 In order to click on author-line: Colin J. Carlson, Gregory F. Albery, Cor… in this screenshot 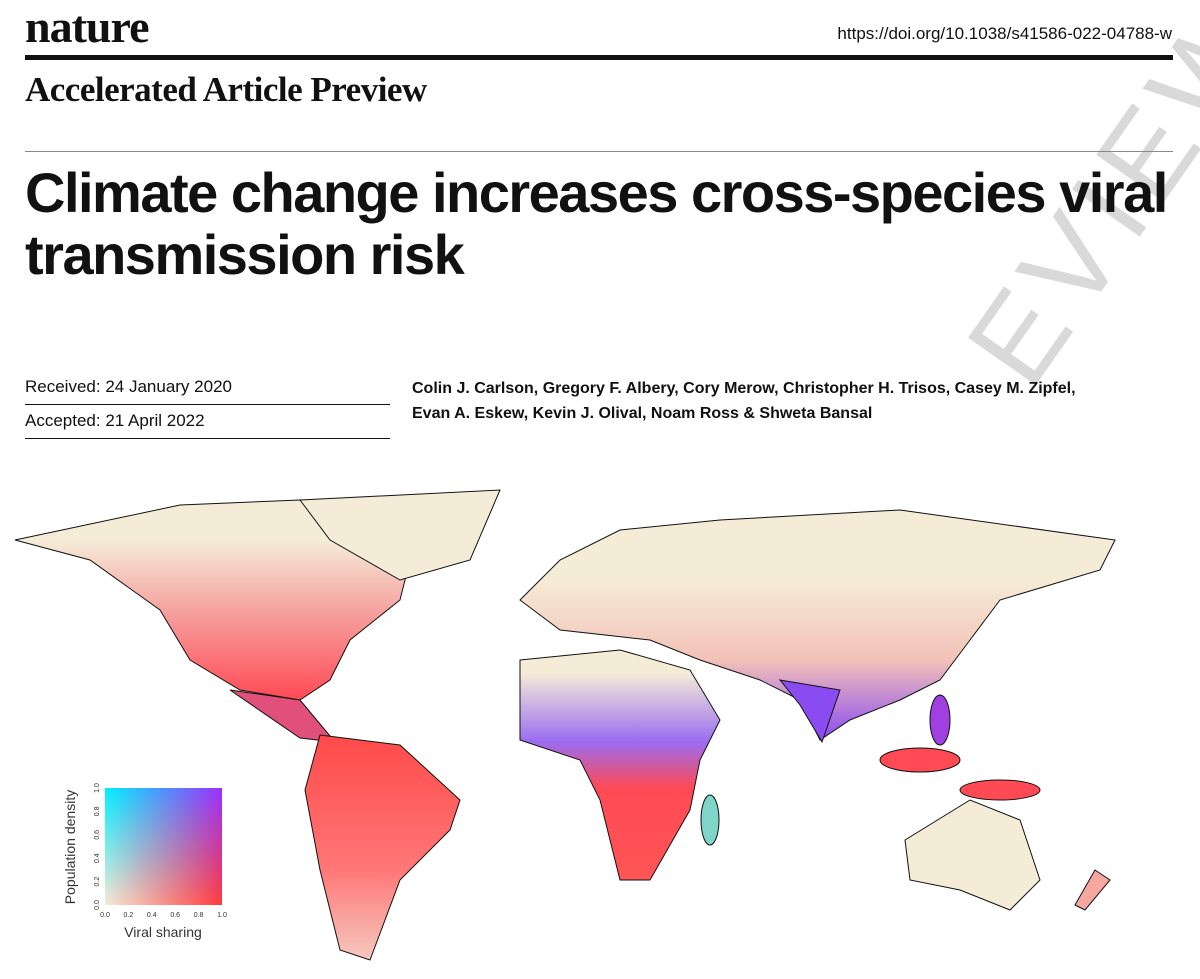, I will do `click(744, 388)`.